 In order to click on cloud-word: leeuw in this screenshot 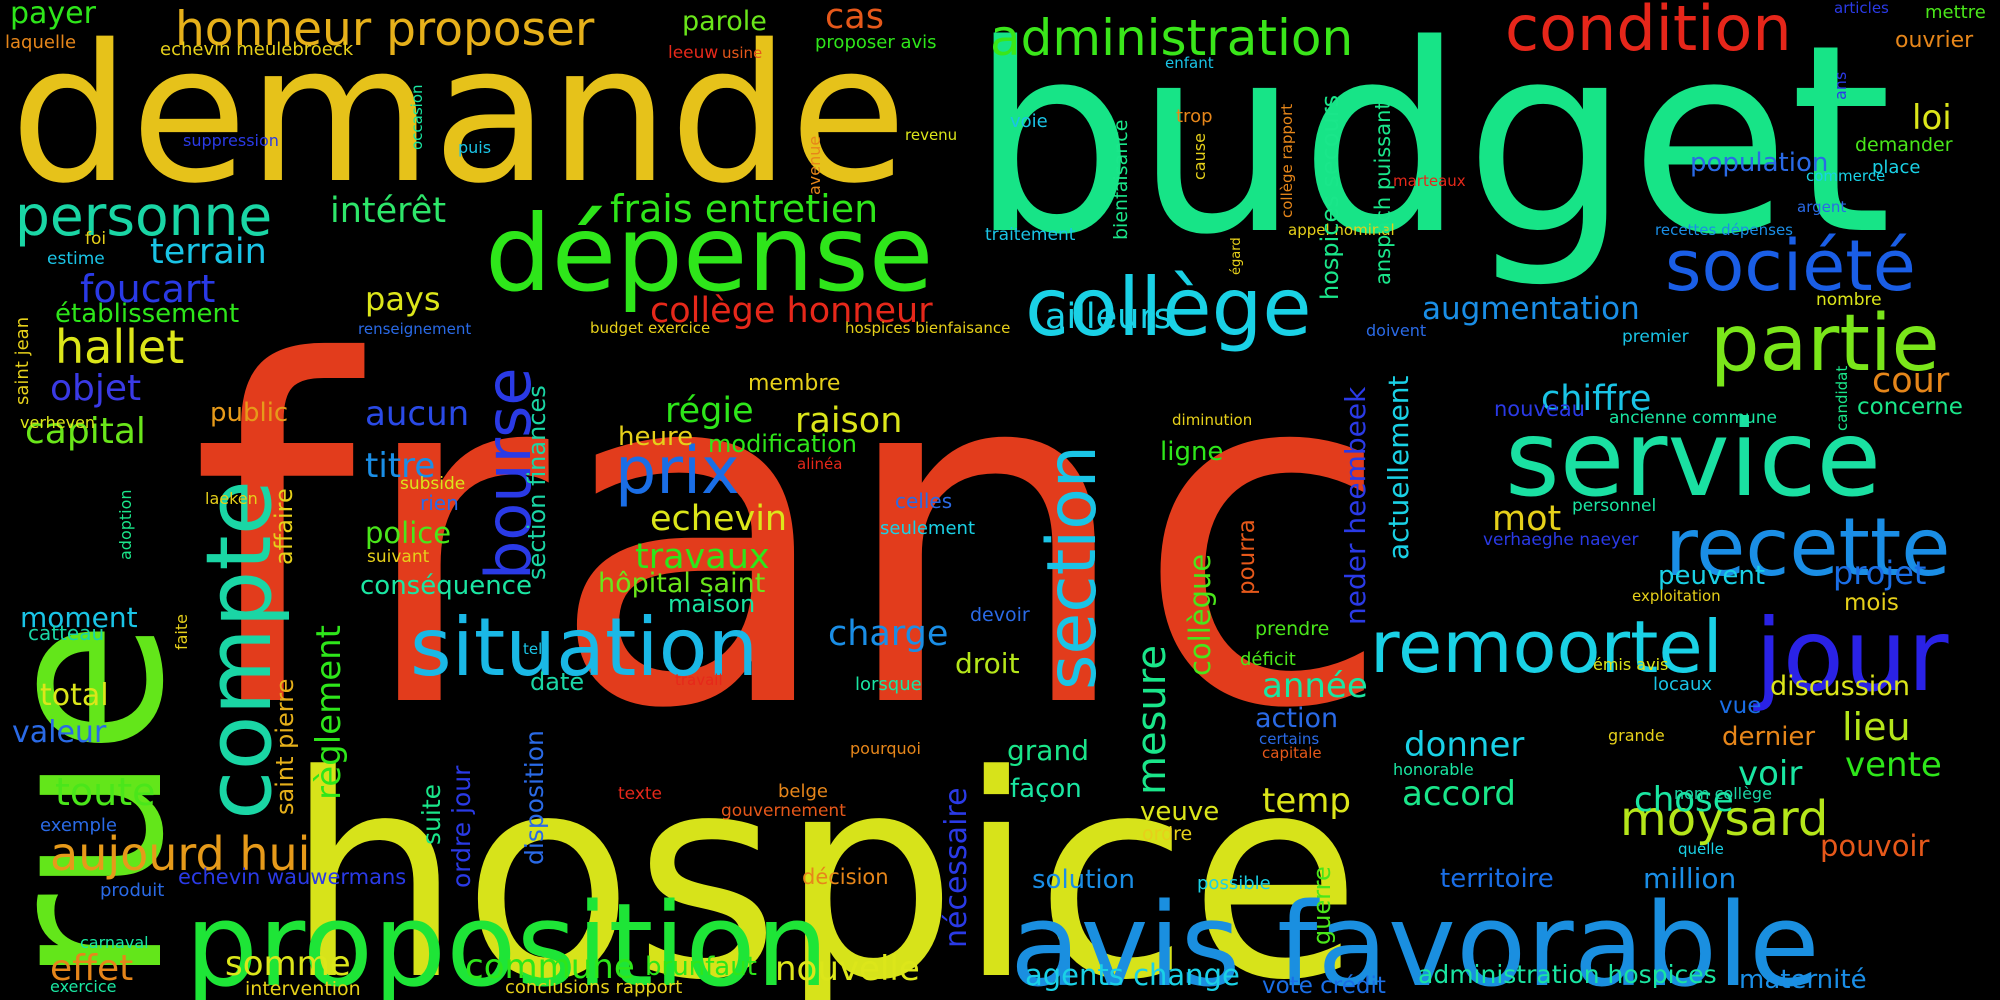, I will do `click(693, 53)`.